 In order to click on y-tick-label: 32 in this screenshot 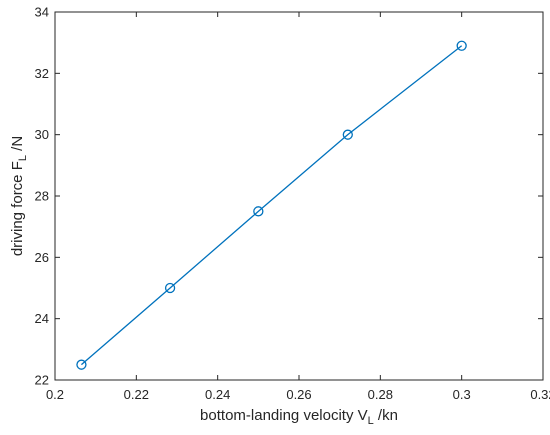, I will do `click(42, 73)`.